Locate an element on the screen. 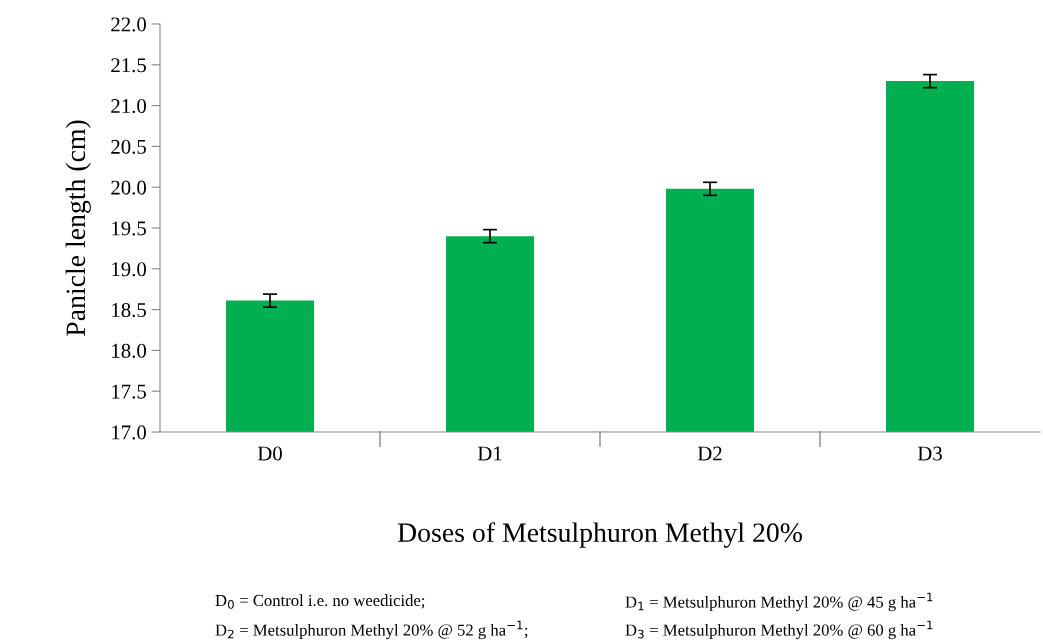 The width and height of the screenshot is (1043, 644). text: D$_{1}$ = Metsulphuron Methyl 20% @ 45 g ha$^{−1}$ is located at coordinates (779, 602).